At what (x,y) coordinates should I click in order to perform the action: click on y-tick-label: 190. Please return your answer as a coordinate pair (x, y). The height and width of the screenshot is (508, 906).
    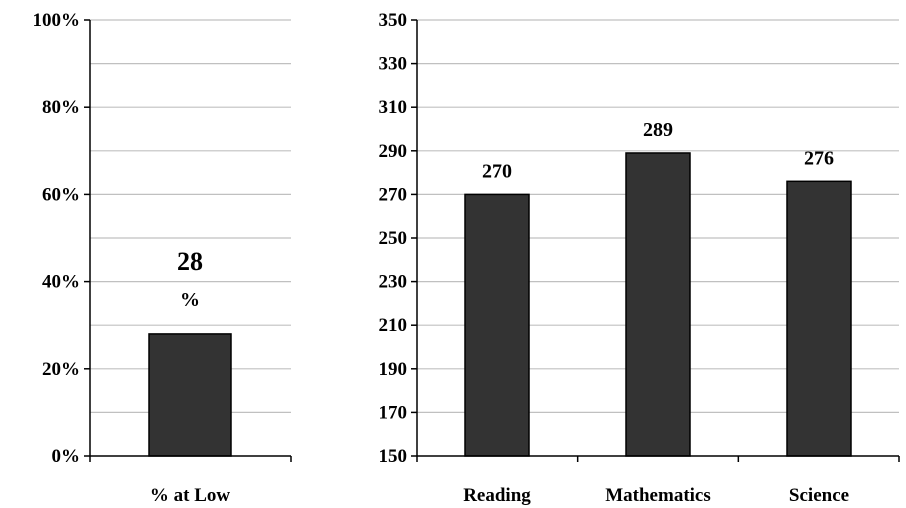
    Looking at the image, I should click on (393, 369).